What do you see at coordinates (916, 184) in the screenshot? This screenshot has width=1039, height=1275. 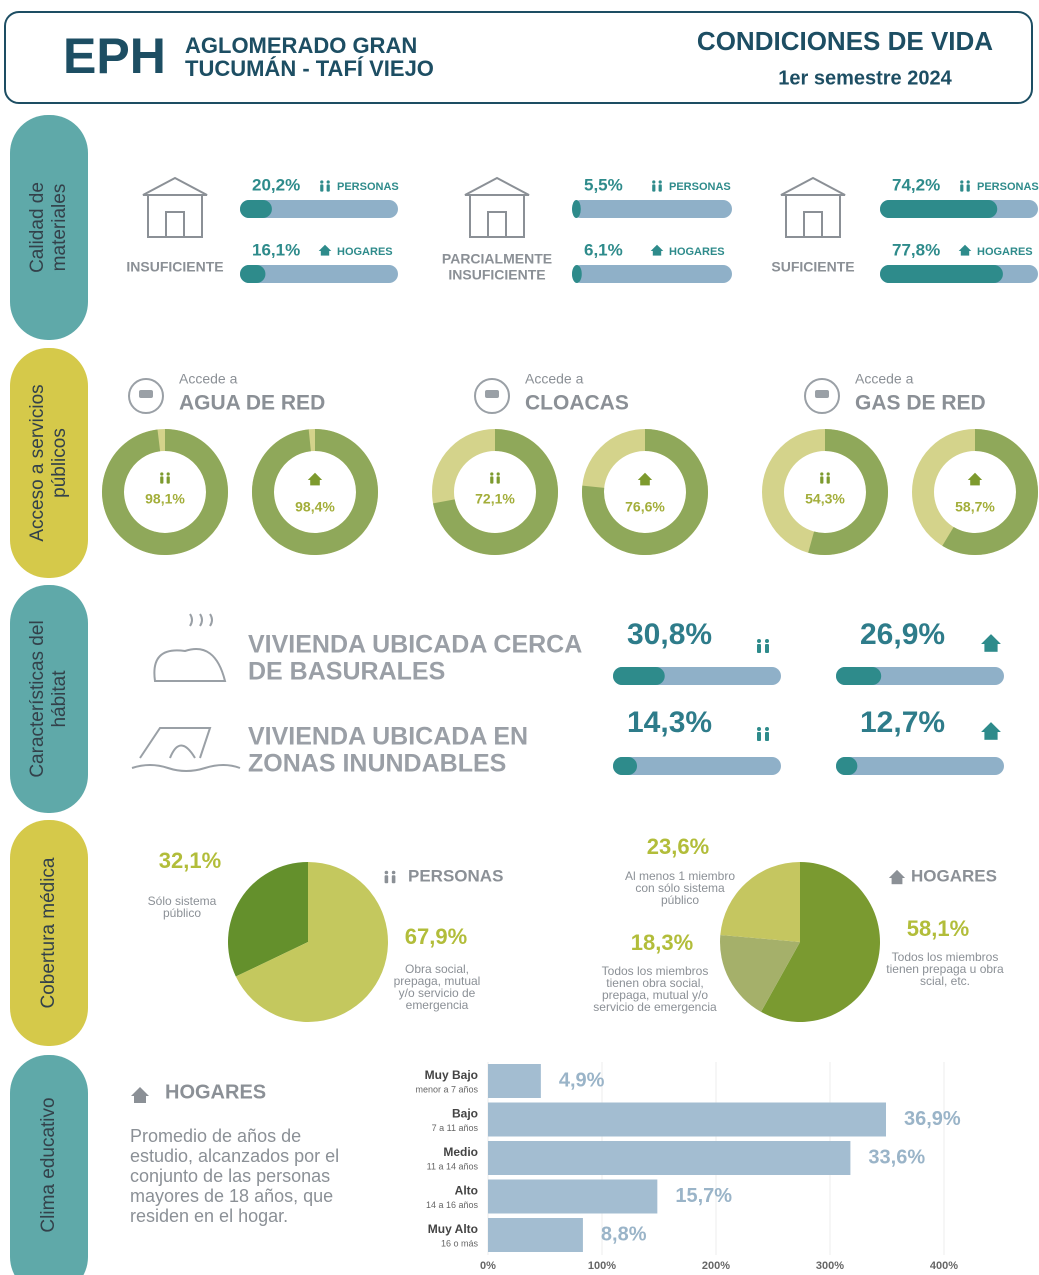 I see `value-label: 74,2%` at bounding box center [916, 184].